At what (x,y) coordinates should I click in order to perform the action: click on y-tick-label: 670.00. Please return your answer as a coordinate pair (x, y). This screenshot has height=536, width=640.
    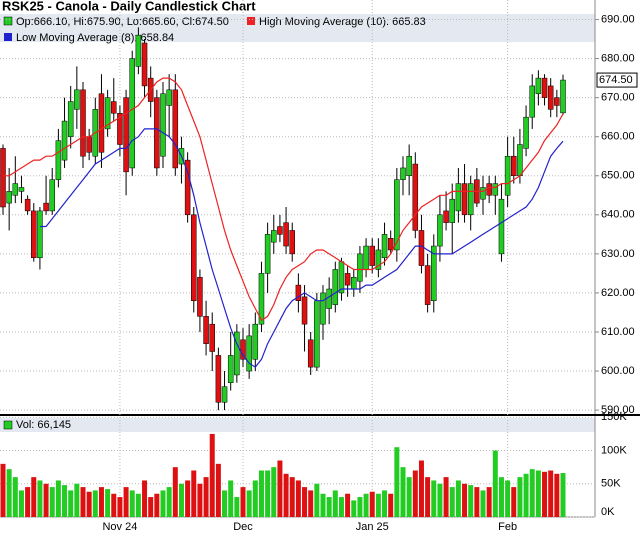
    Looking at the image, I should click on (618, 98).